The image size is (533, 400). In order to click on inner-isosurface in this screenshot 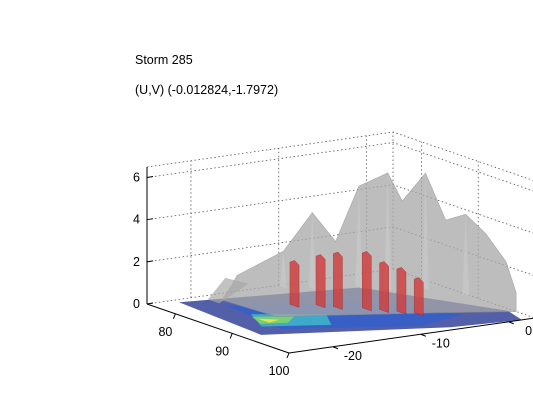, I will do `click(356, 284)`.